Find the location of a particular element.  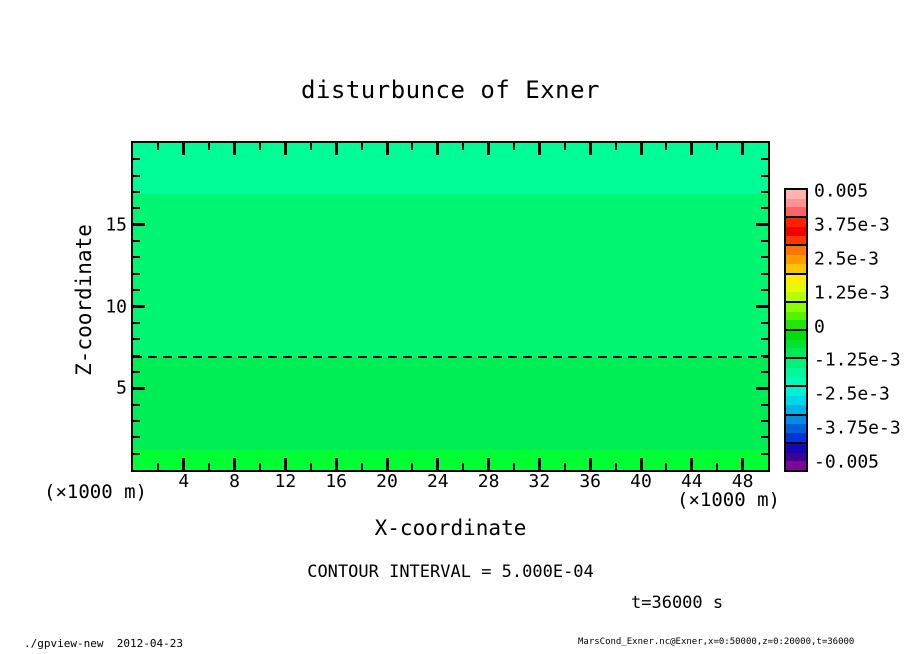

x-tick-label: 44 is located at coordinates (691, 481).